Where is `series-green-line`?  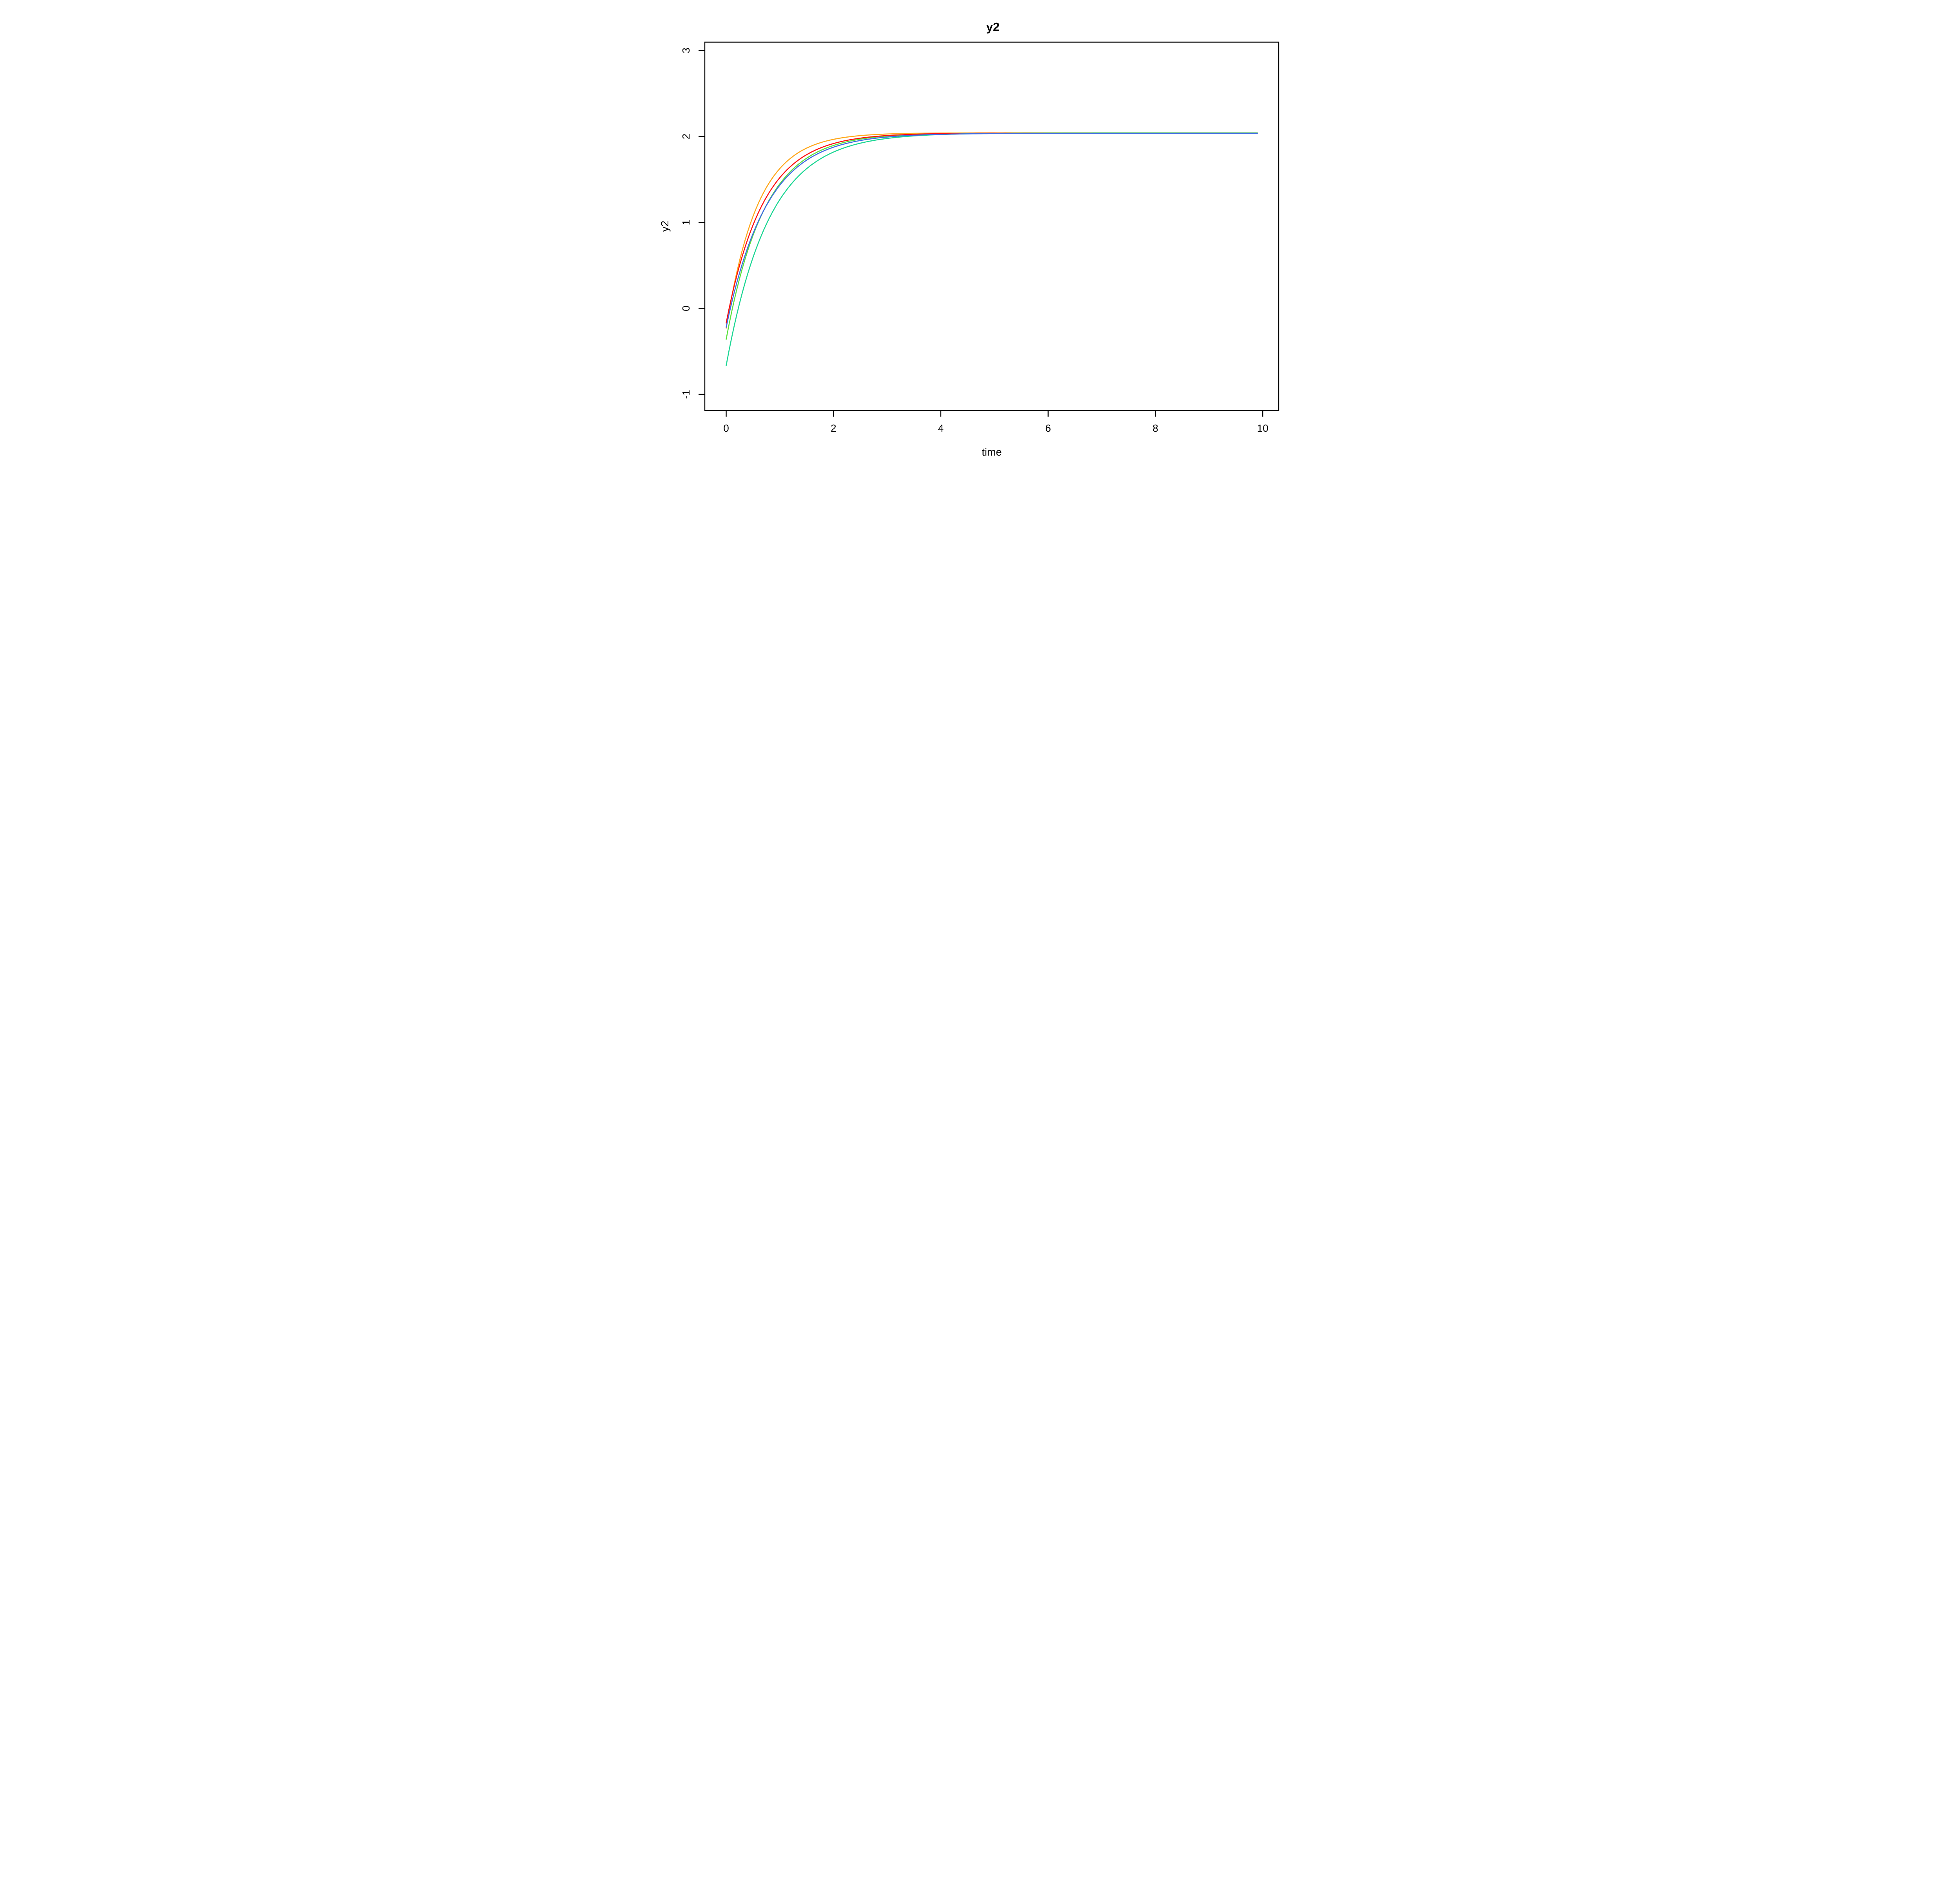
series-green-line is located at coordinates (992, 236).